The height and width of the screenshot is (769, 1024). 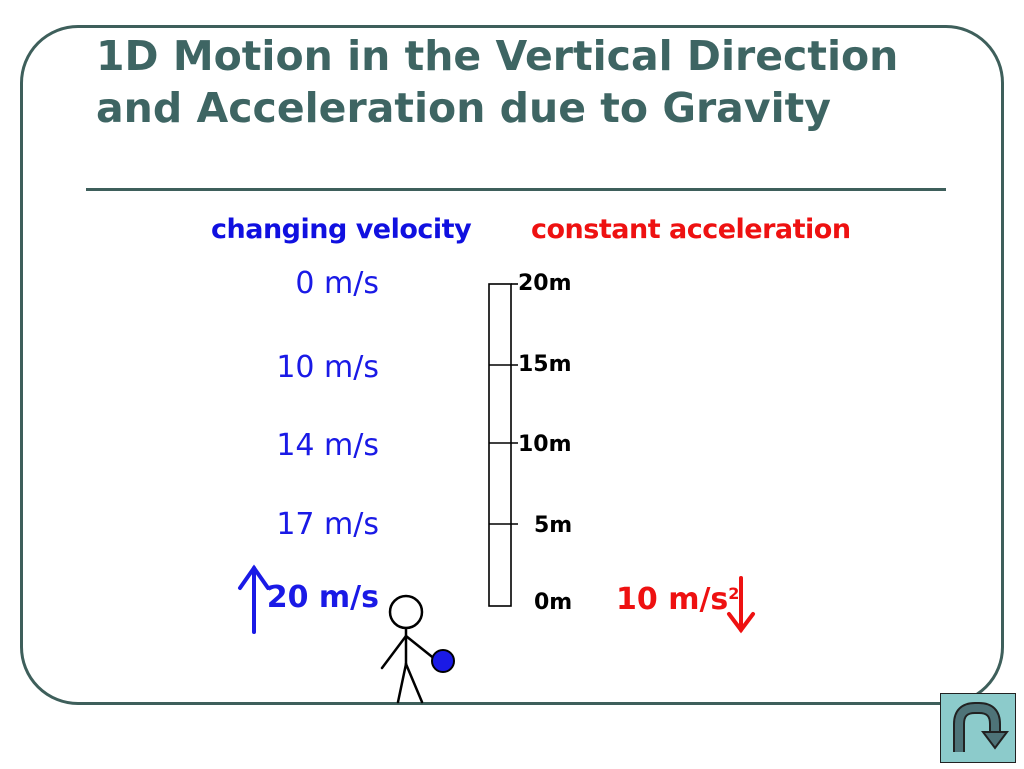 What do you see at coordinates (337, 283) in the screenshot?
I see `velocity-label-0: 0 m/s` at bounding box center [337, 283].